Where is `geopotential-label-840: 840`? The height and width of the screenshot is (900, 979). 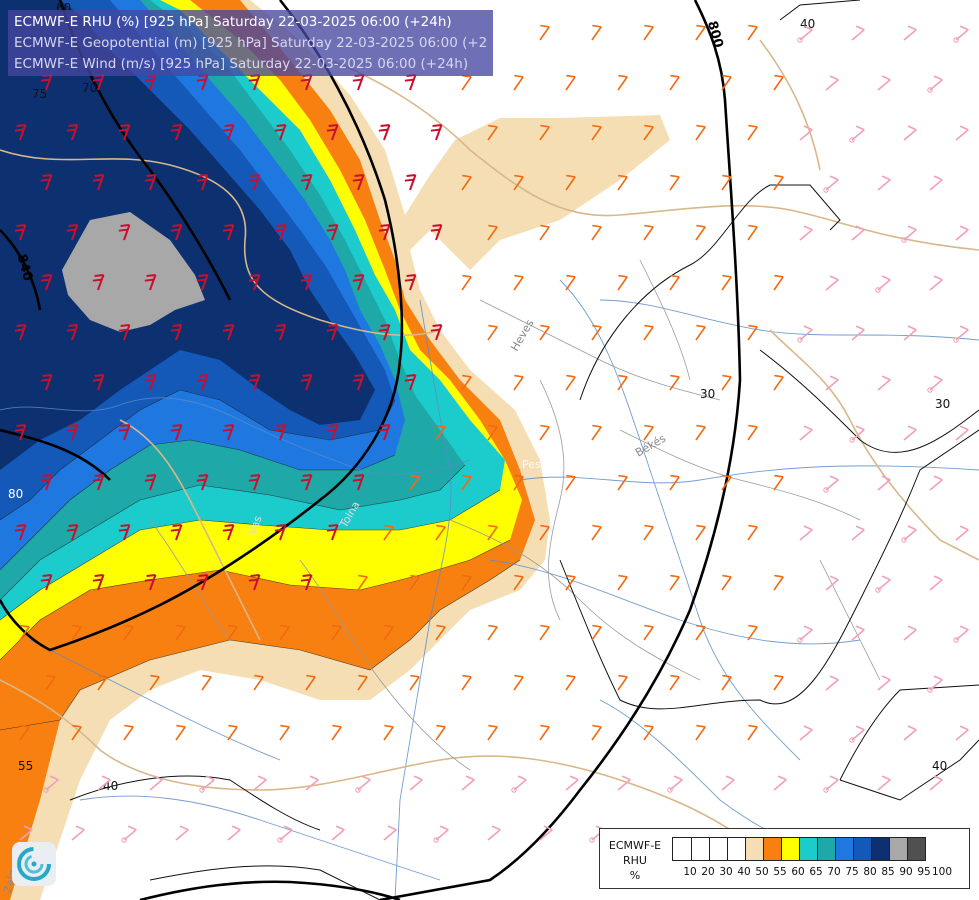 geopotential-label-840: 840 is located at coordinates (25, 267).